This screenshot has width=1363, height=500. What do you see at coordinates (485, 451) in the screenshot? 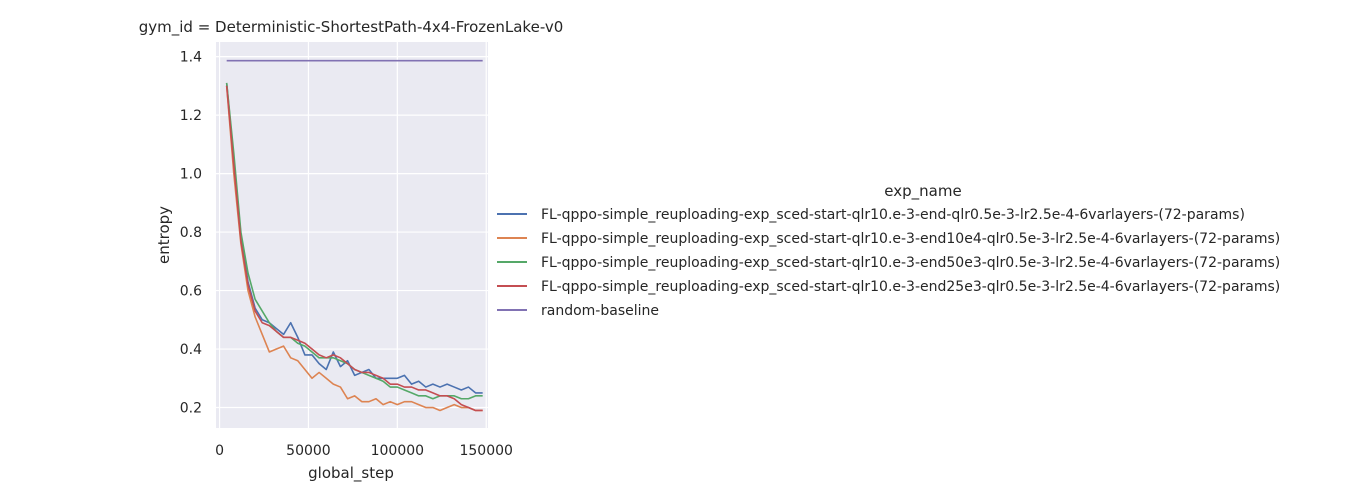
I see `x-tick-label: 150000` at bounding box center [485, 451].